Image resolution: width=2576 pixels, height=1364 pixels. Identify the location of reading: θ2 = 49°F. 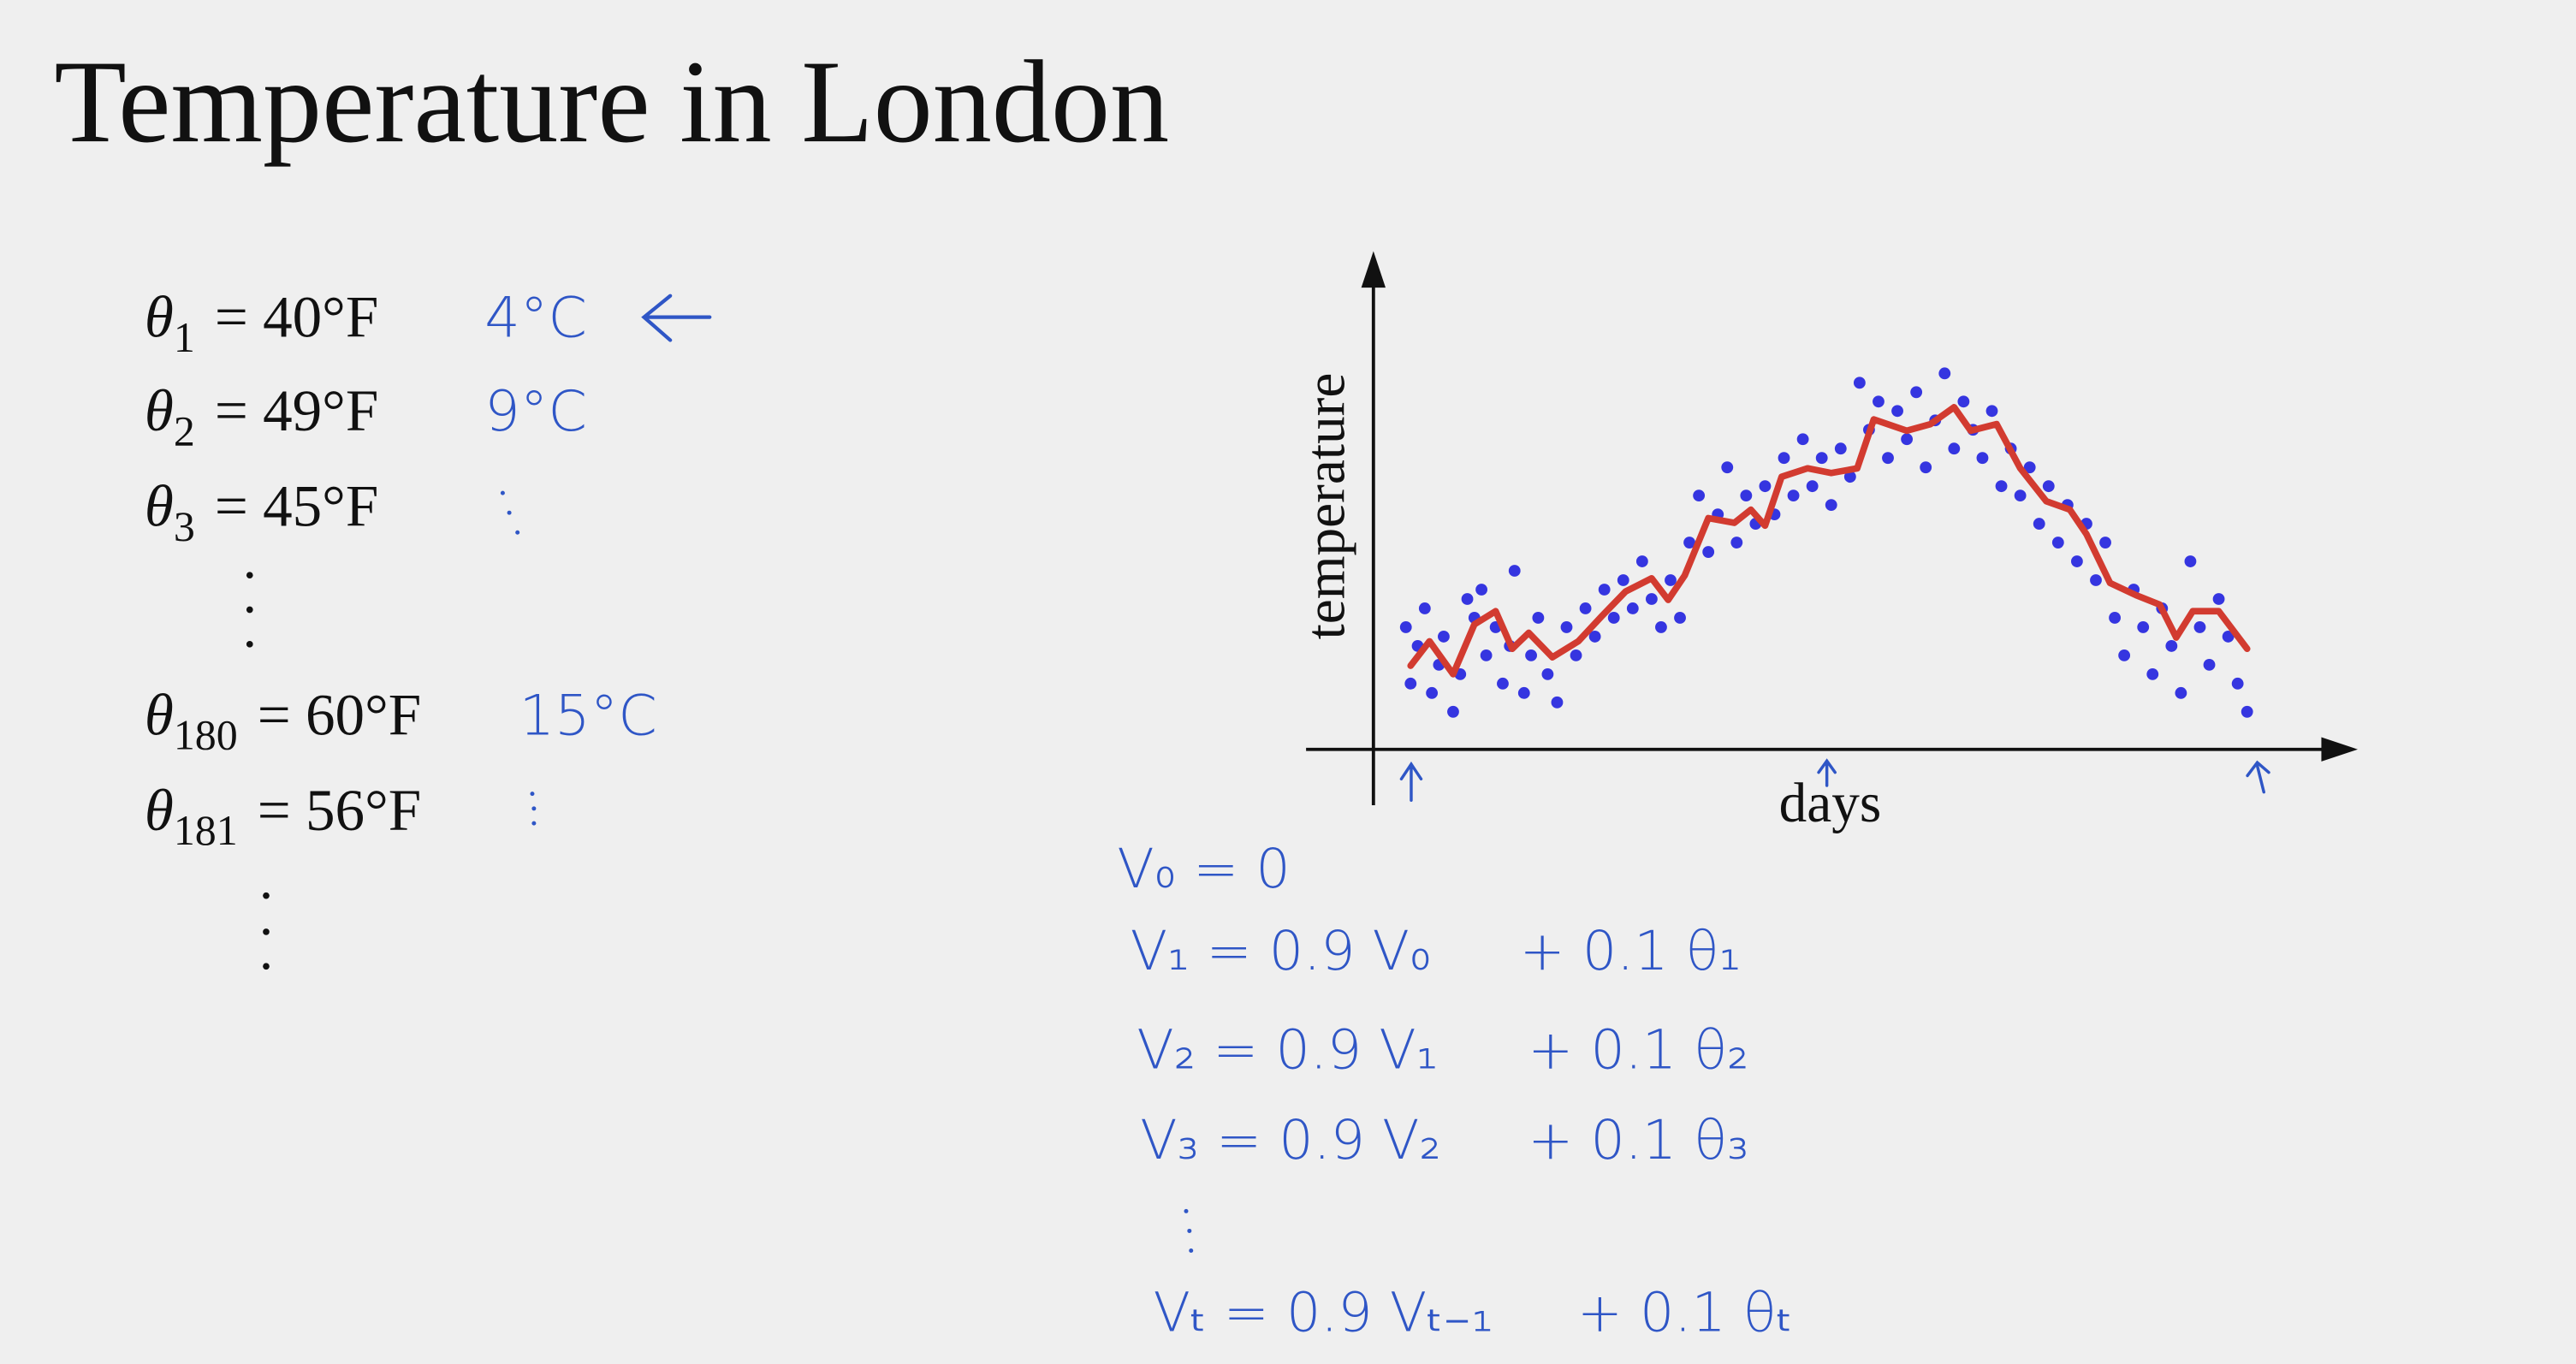
(261, 416).